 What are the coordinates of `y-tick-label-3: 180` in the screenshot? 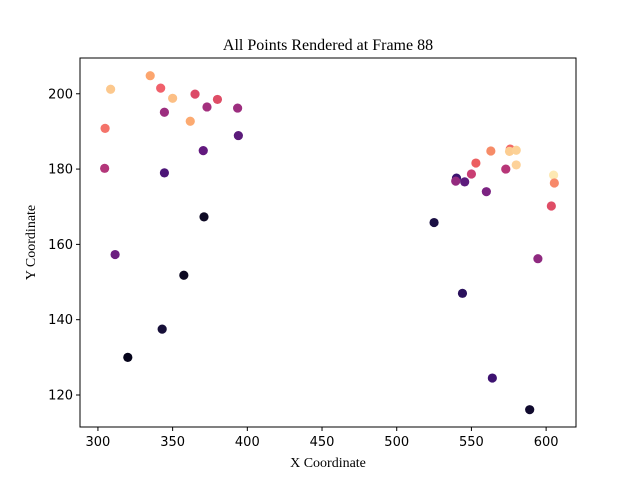 It's located at (60, 170).